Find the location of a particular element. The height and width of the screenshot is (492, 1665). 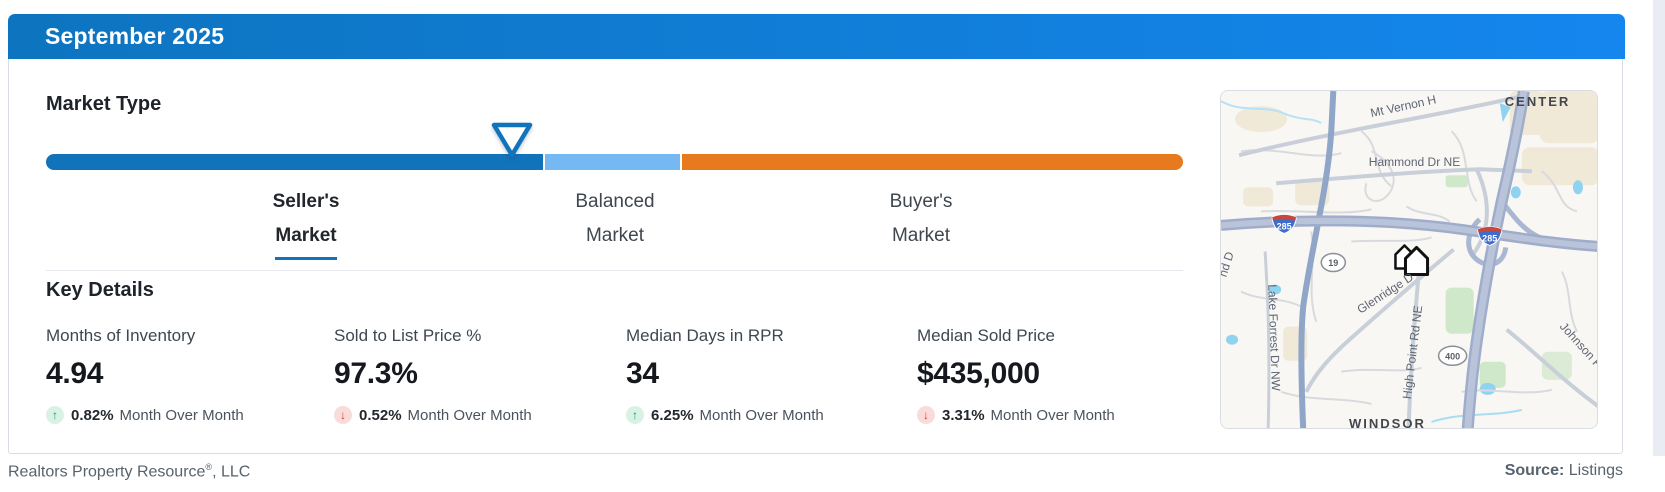

metric-label: Months of Inventory is located at coordinates (121, 335).